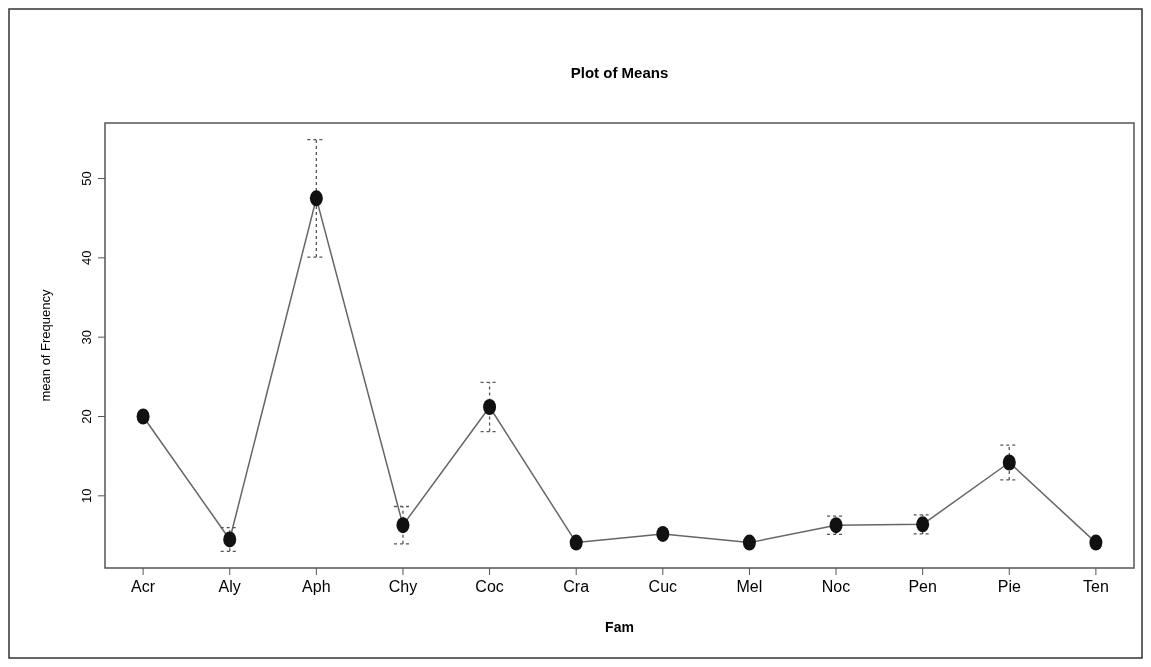 The image size is (1151, 667). Describe the element at coordinates (836, 586) in the screenshot. I see `x-tick-label: Noc` at that location.